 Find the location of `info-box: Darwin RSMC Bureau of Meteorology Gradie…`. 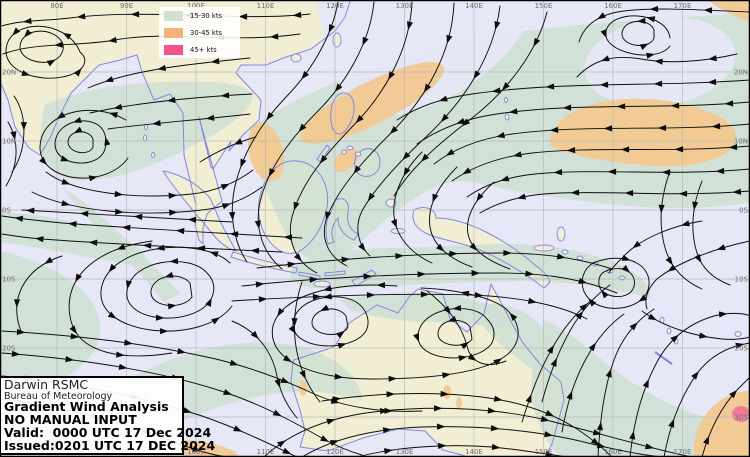

info-box: Darwin RSMC Bureau of Meteorology Gradie… is located at coordinates (108, 415).